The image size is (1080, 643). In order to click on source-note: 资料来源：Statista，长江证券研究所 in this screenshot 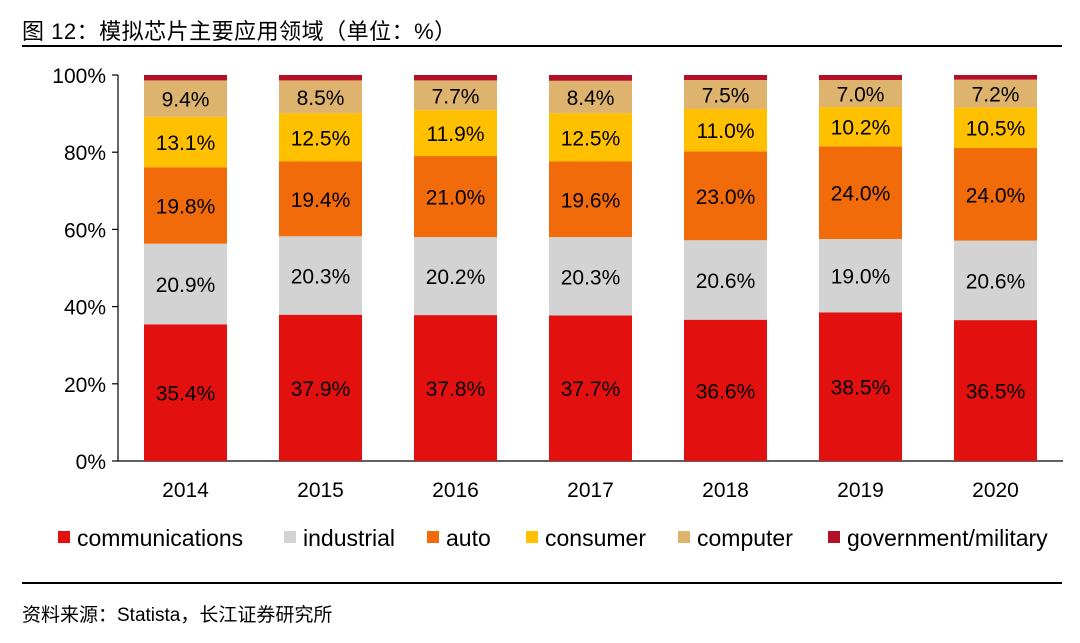, I will do `click(177, 615)`.